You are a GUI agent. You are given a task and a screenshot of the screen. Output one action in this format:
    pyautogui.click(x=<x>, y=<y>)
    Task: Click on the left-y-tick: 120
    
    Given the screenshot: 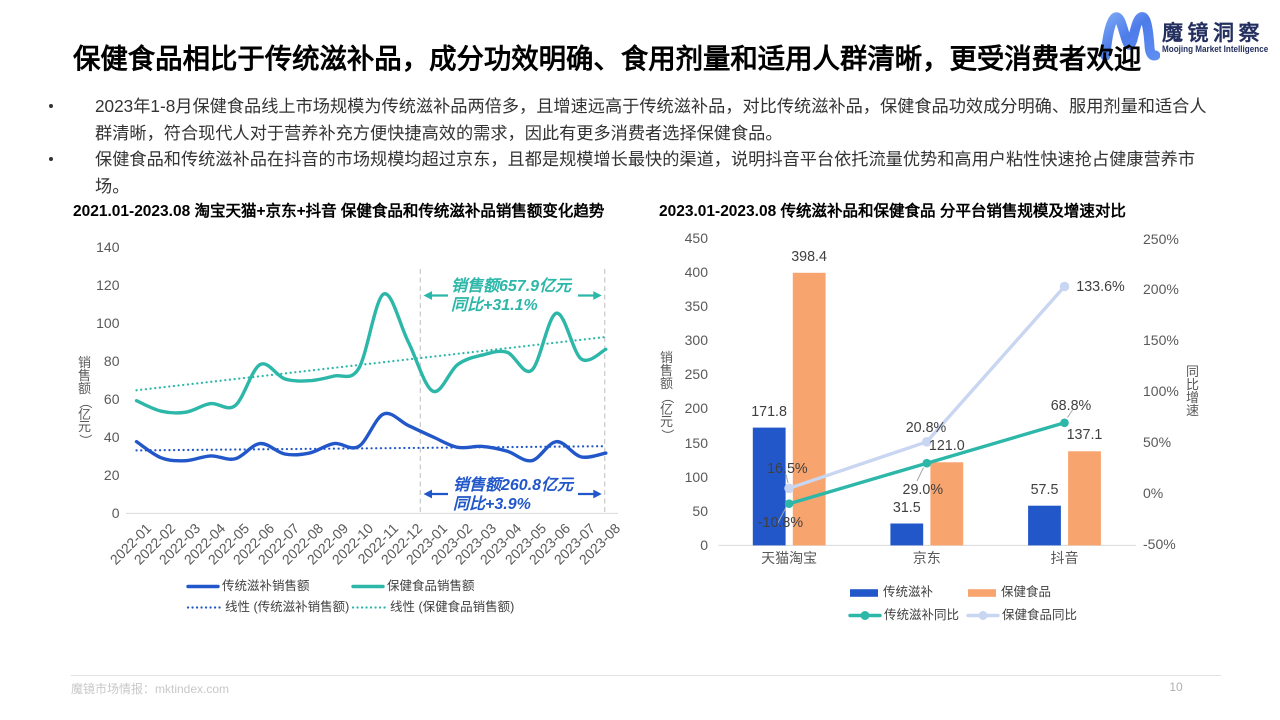 What is the action you would take?
    pyautogui.click(x=108, y=284)
    